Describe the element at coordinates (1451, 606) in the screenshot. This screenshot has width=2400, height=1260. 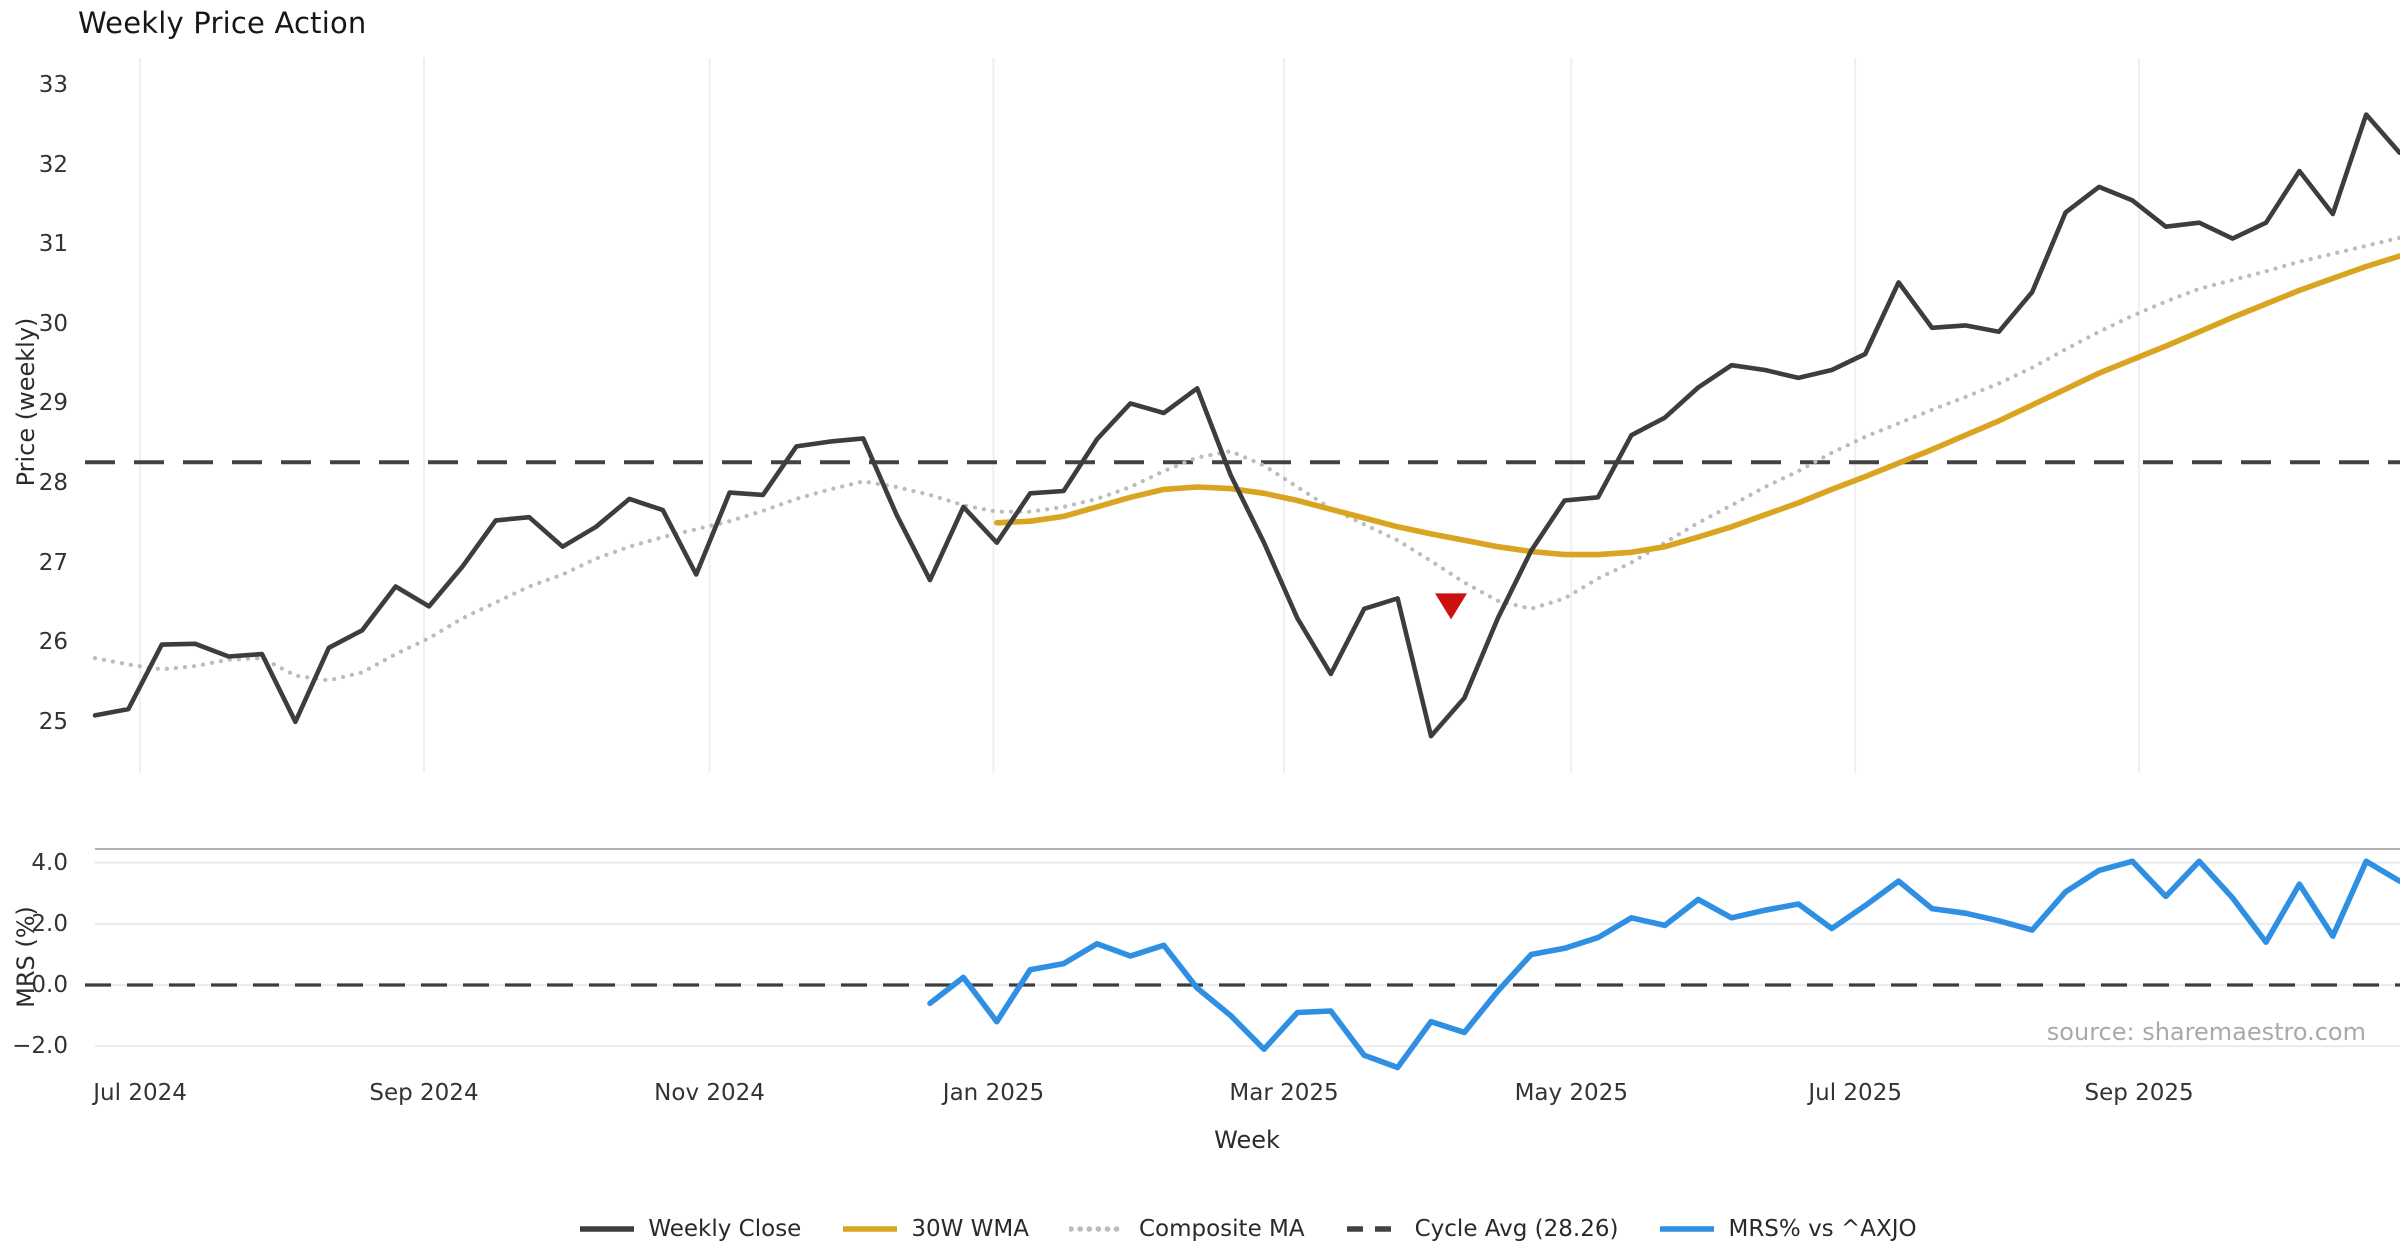
I see `signal-marker-triangle-down-icon` at that location.